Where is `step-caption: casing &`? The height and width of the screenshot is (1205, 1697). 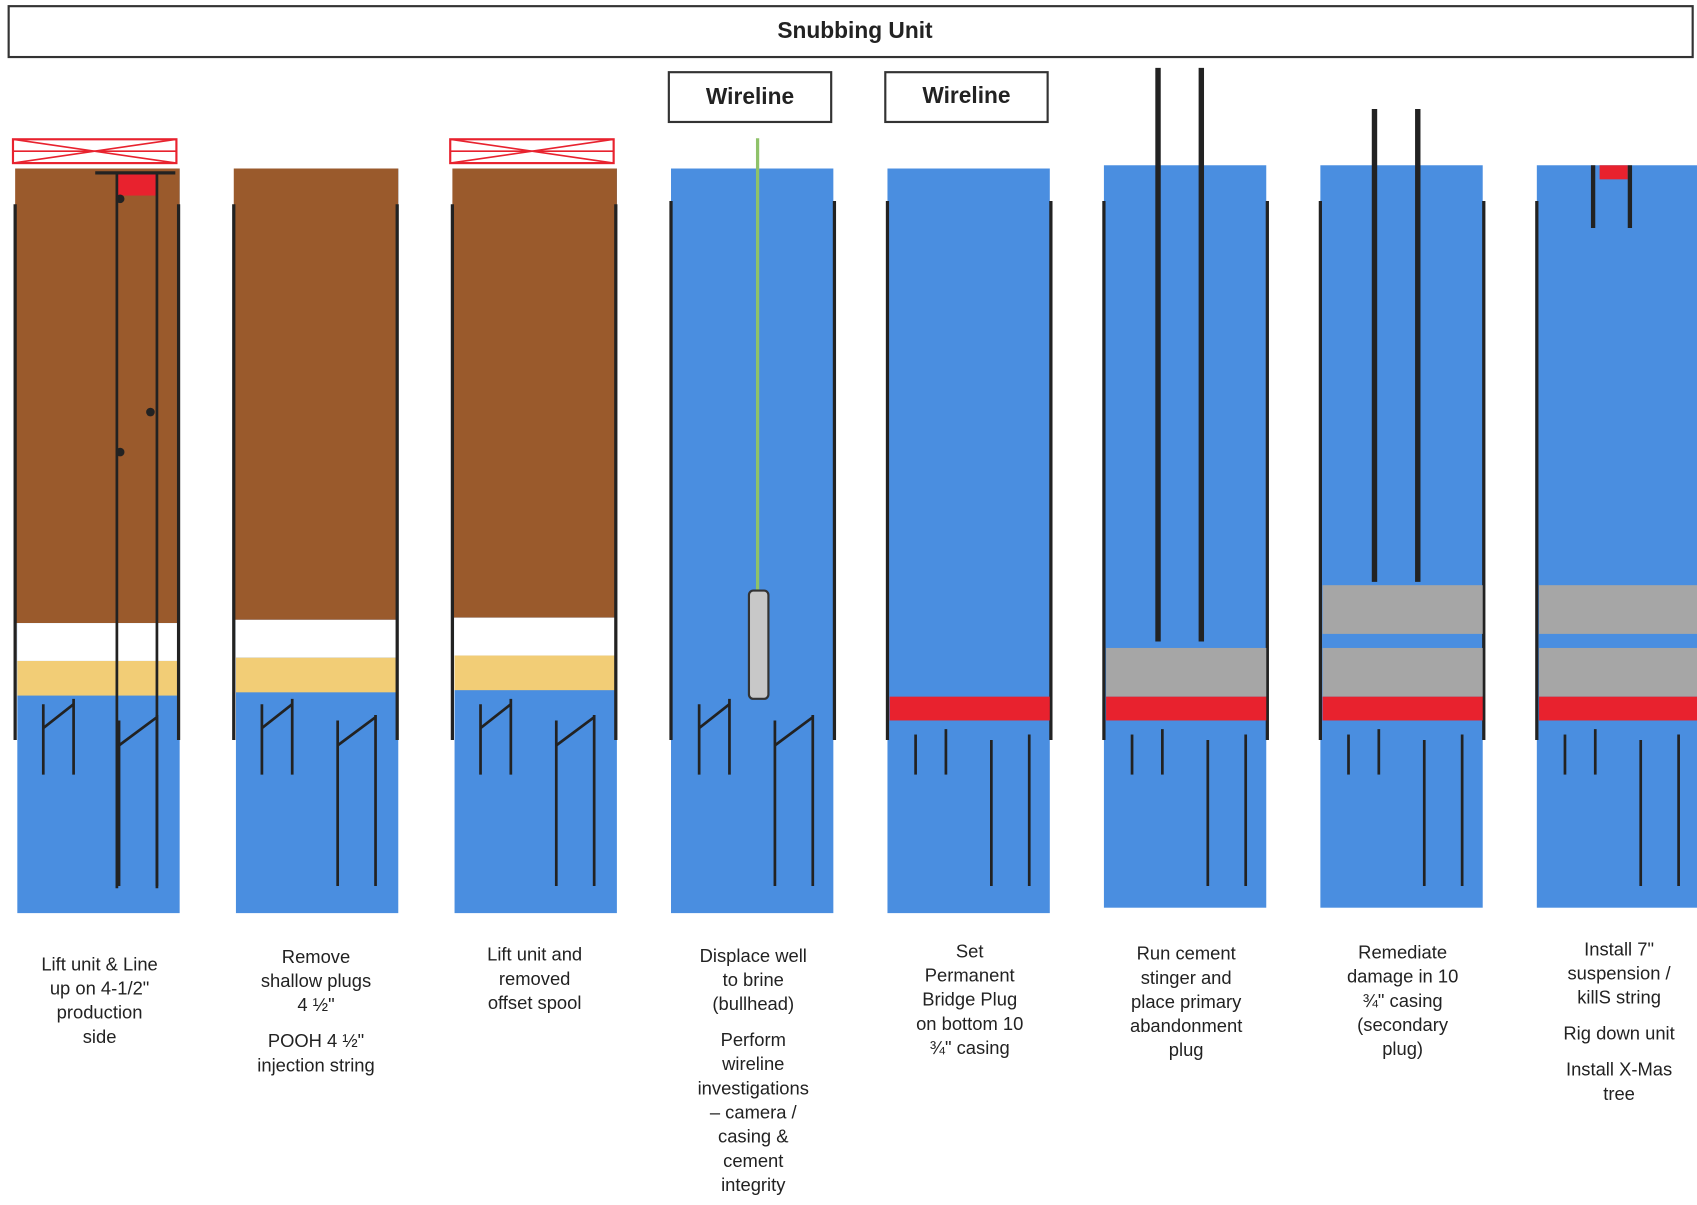 step-caption: casing & is located at coordinates (753, 1136).